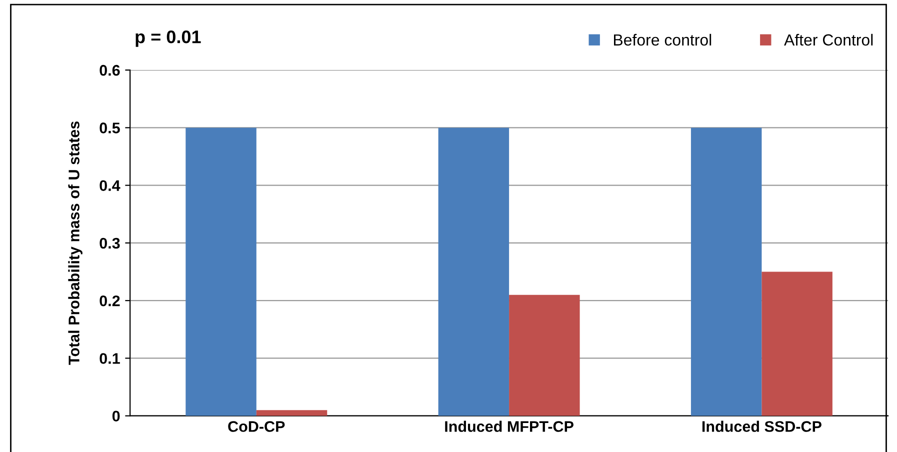 Image resolution: width=897 pixels, height=452 pixels. I want to click on y-tick-label: 0.4, so click(110, 186).